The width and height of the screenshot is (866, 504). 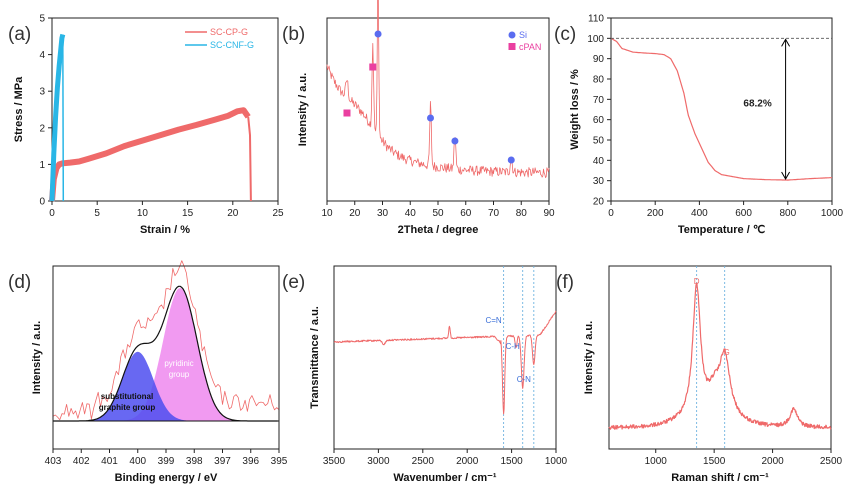 What do you see at coordinates (596, 19) in the screenshot?
I see `y-tick-label: 110` at bounding box center [596, 19].